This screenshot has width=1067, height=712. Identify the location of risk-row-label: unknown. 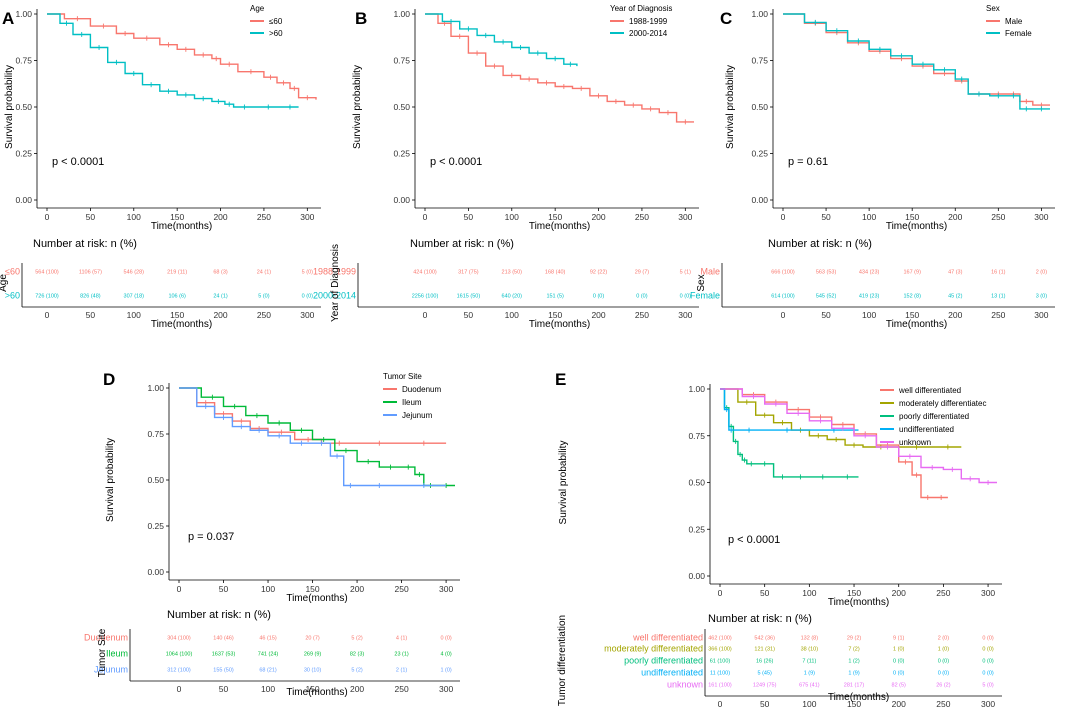
(685, 685).